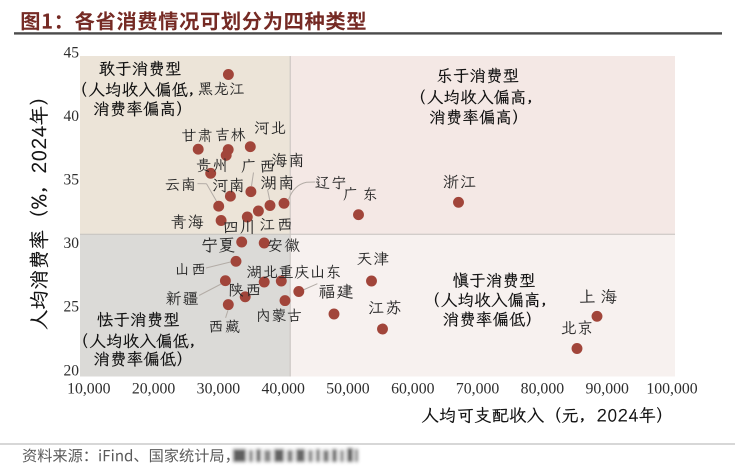  What do you see at coordinates (543, 389) in the screenshot?
I see `svg-text: 80,000` at bounding box center [543, 389].